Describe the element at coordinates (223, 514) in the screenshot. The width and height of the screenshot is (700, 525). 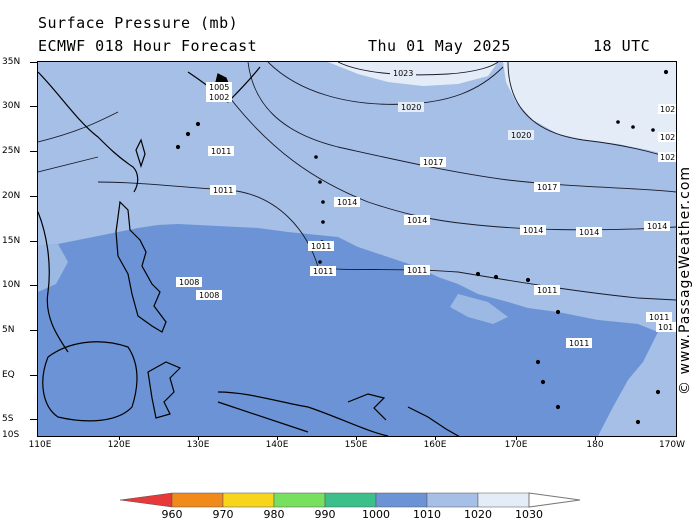
I see `colorbar-label-970: 970` at that location.